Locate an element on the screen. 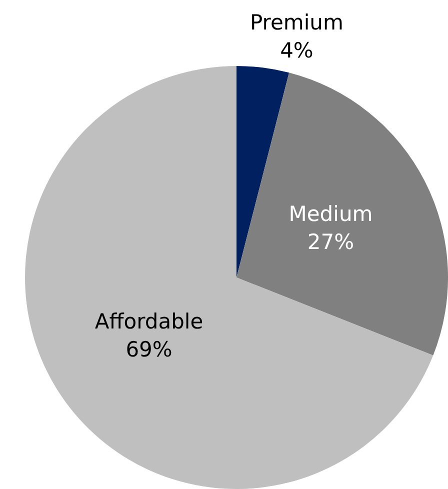 This screenshot has height=489, width=448. slice-label: Premium is located at coordinates (297, 22).